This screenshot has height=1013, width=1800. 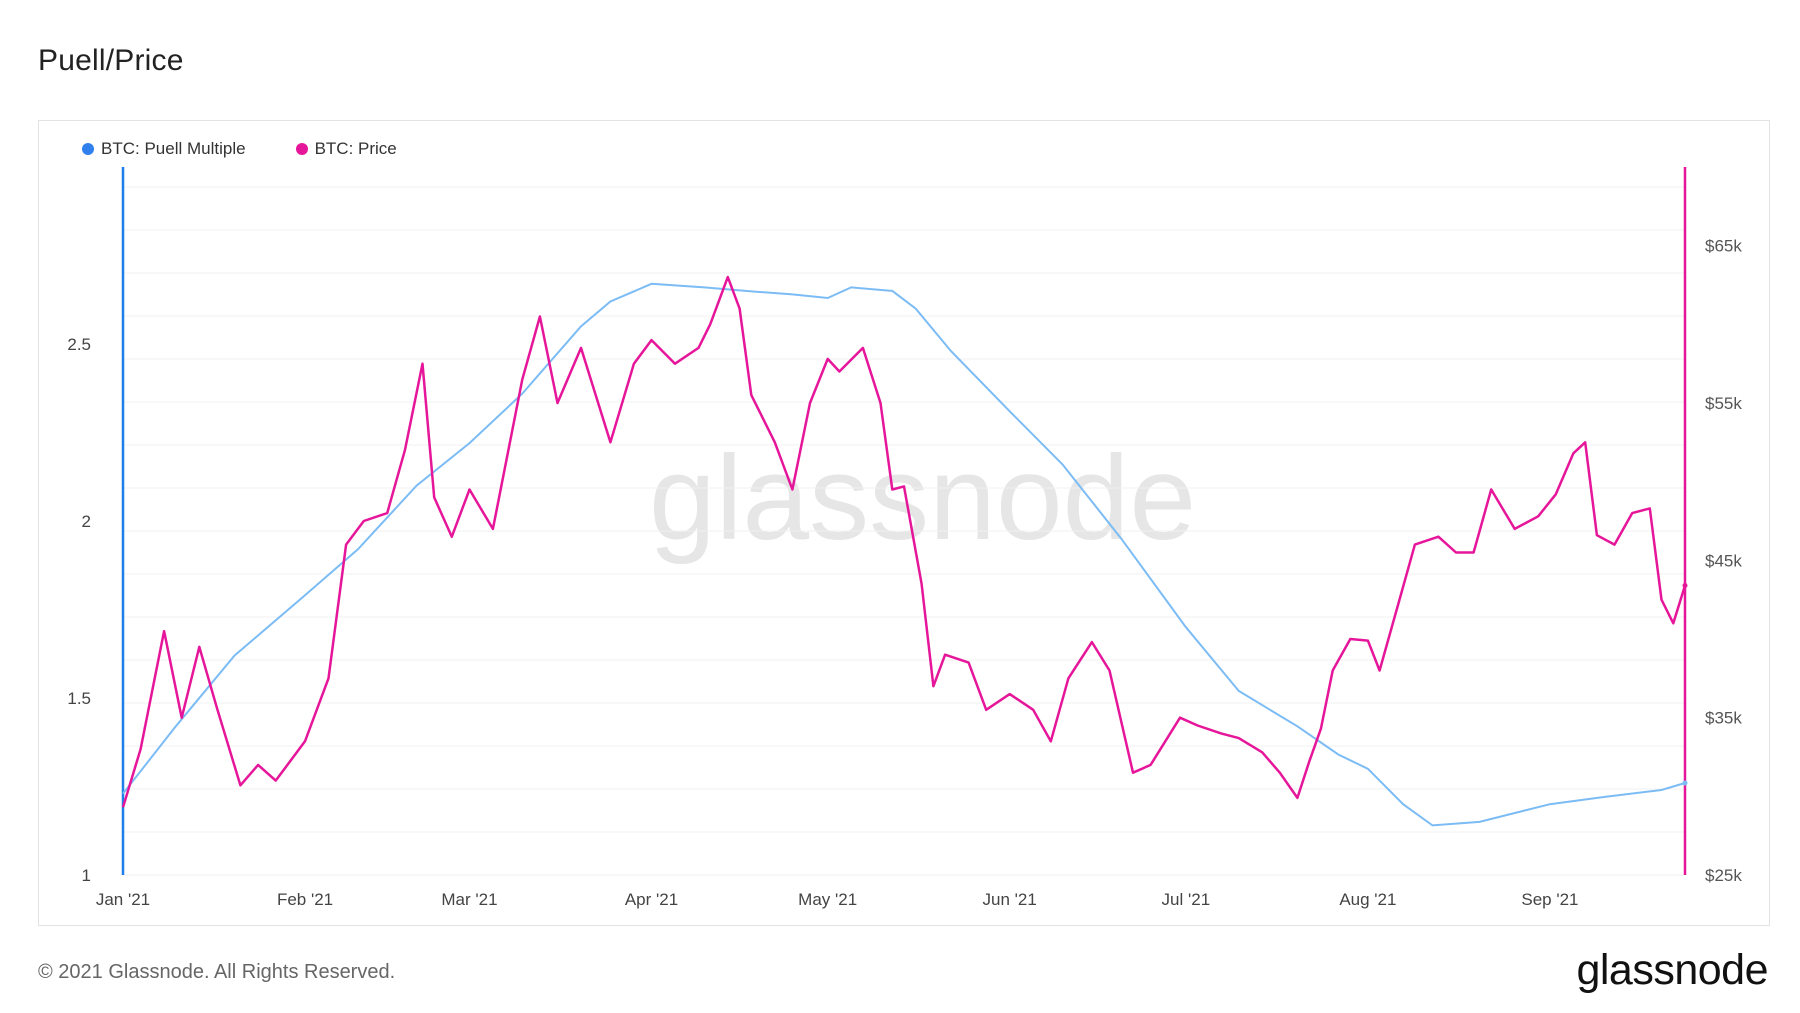 What do you see at coordinates (1672, 970) in the screenshot?
I see `glassnode-logo: glassnode` at bounding box center [1672, 970].